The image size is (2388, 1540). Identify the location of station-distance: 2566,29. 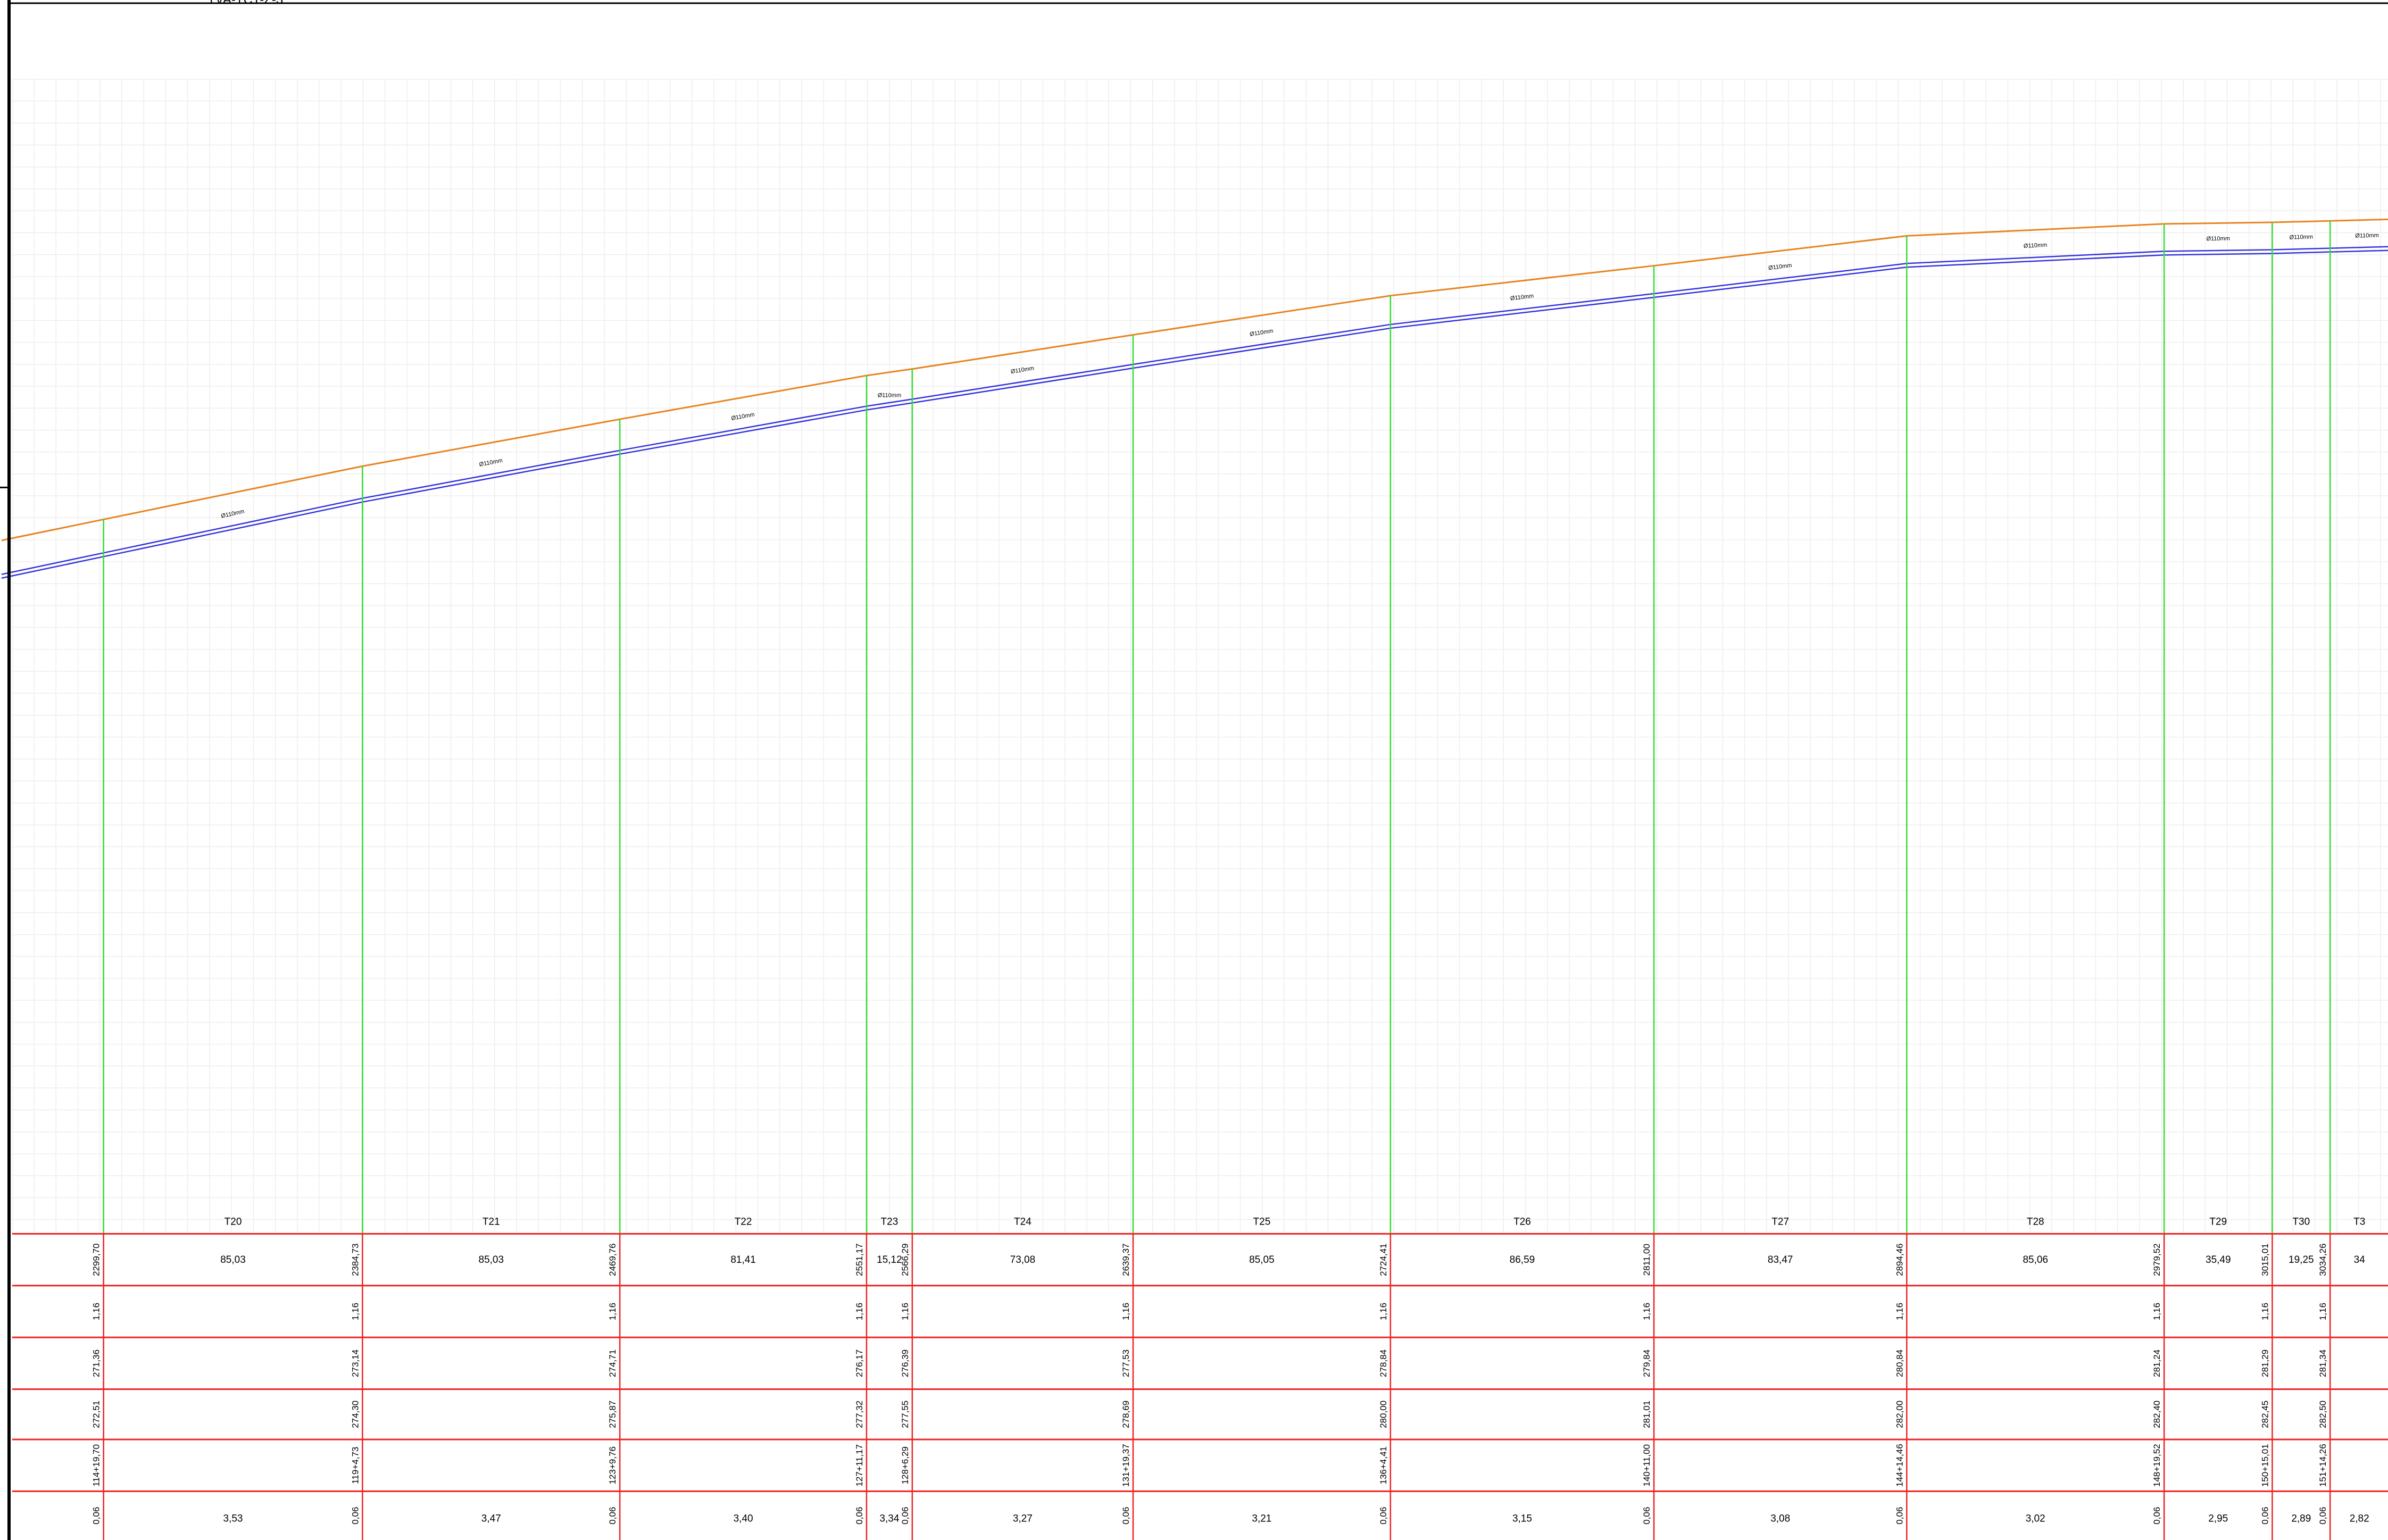
(905, 1259).